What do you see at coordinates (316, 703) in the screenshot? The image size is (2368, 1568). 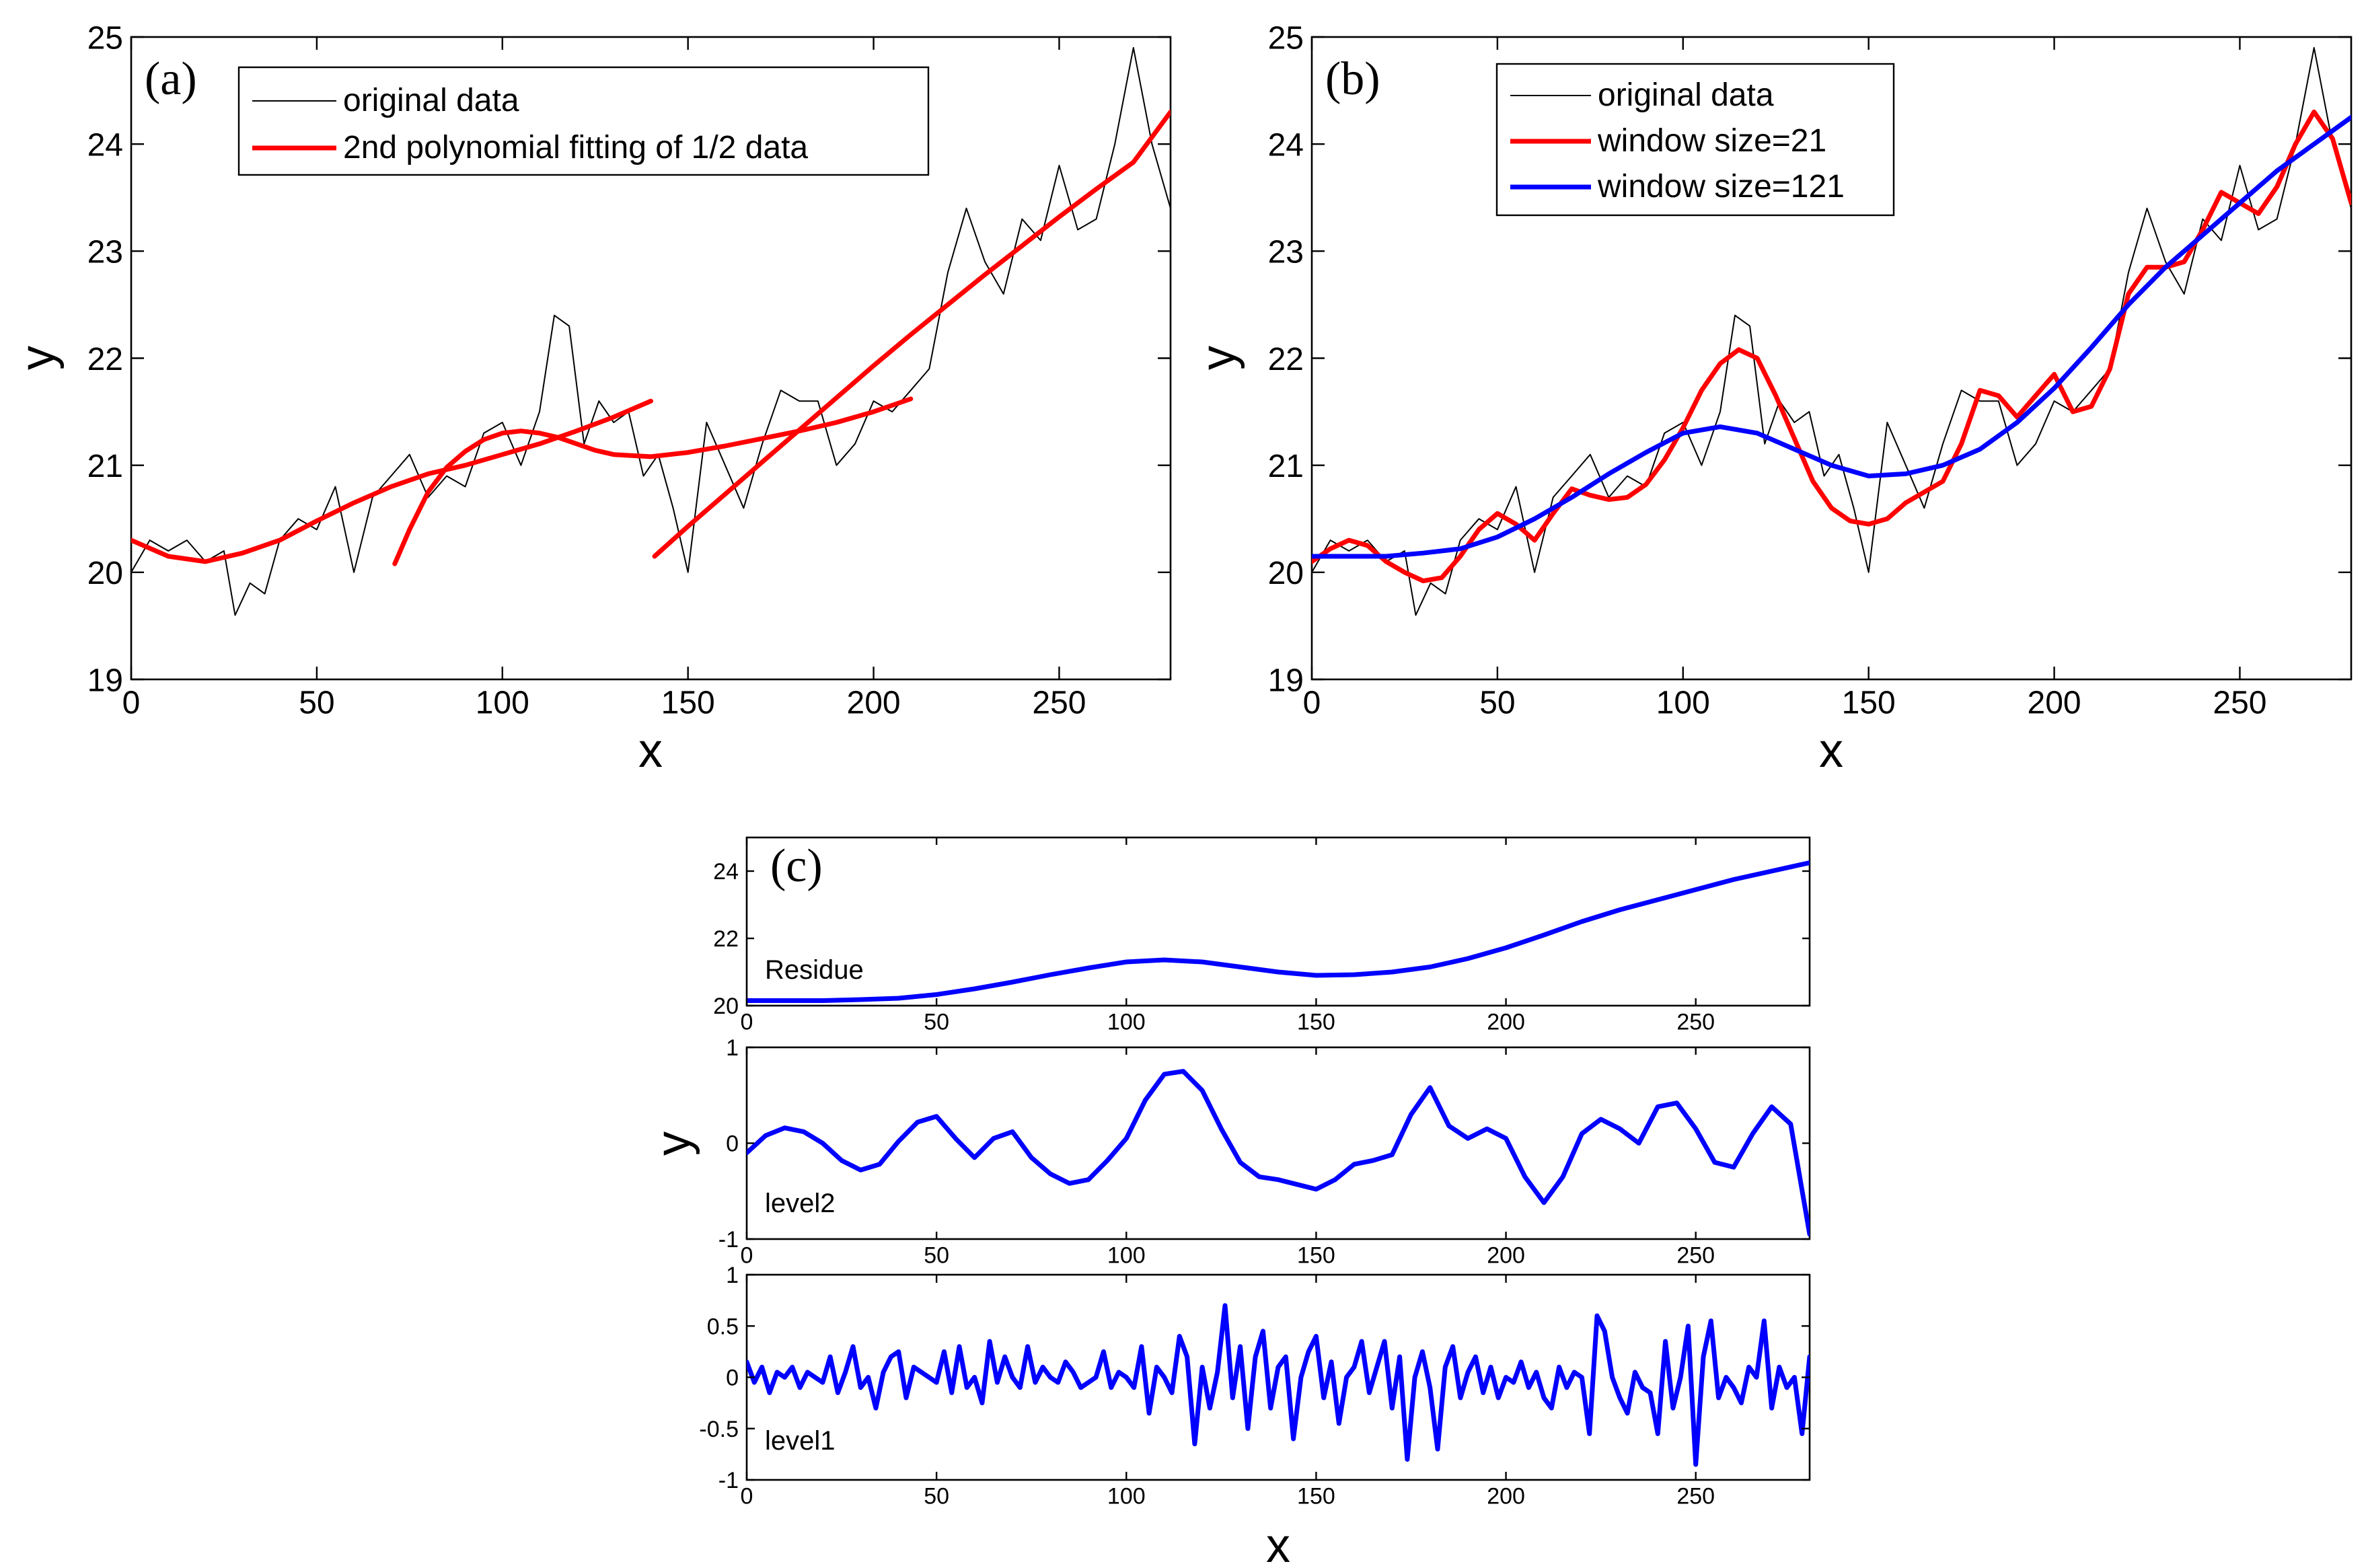 I see `panel-a-xtick-label: 50` at bounding box center [316, 703].